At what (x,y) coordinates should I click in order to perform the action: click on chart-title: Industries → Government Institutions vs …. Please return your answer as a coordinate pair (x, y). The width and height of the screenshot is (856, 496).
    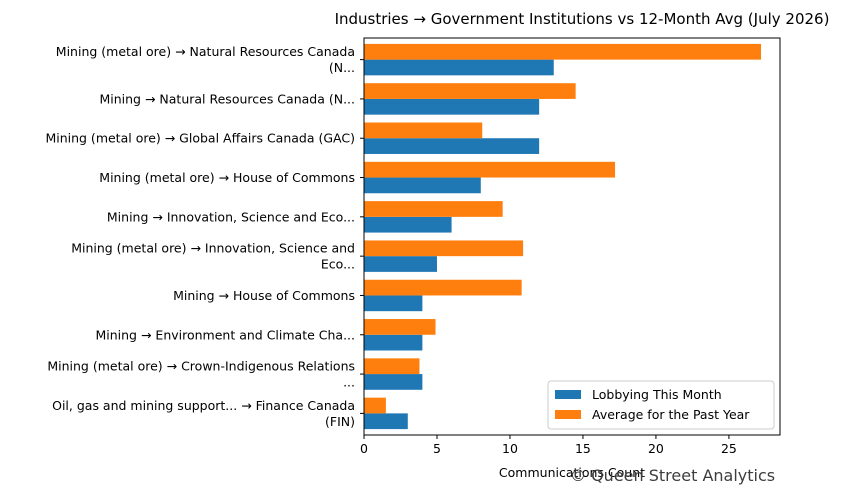
    Looking at the image, I should click on (582, 19).